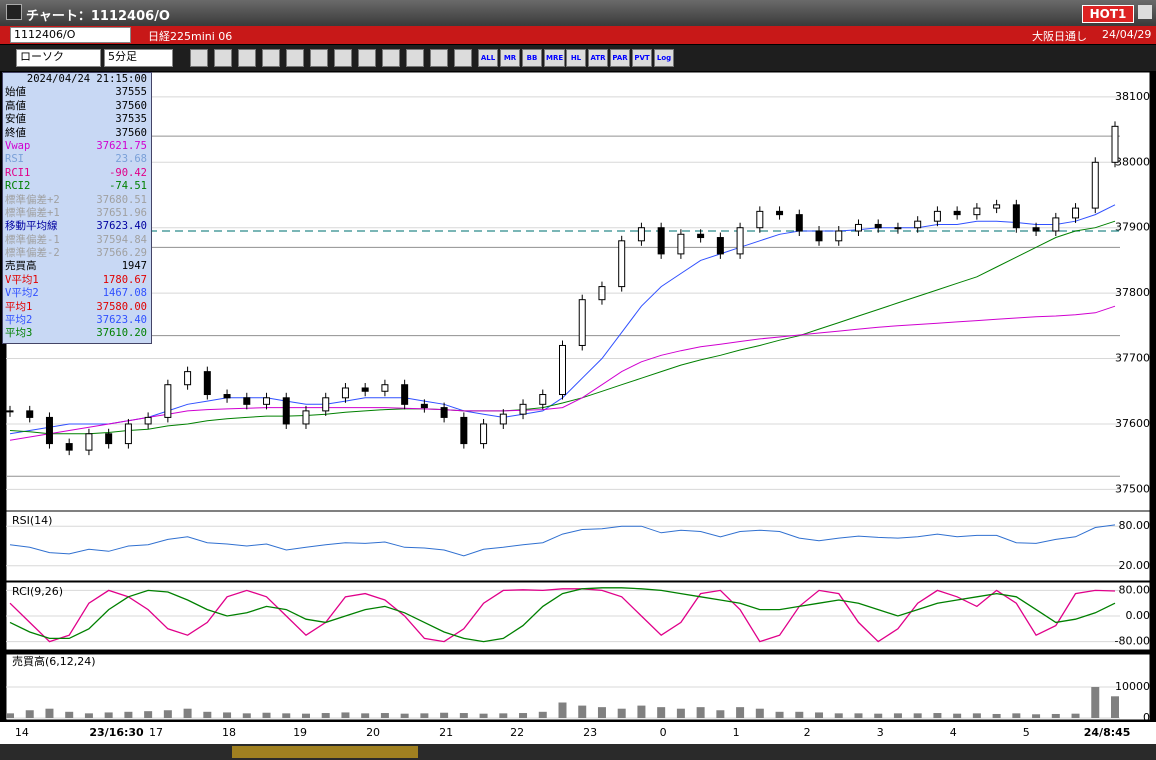 The height and width of the screenshot is (760, 1156). What do you see at coordinates (1059, 36) in the screenshot?
I see `session: 大阪日通し` at bounding box center [1059, 36].